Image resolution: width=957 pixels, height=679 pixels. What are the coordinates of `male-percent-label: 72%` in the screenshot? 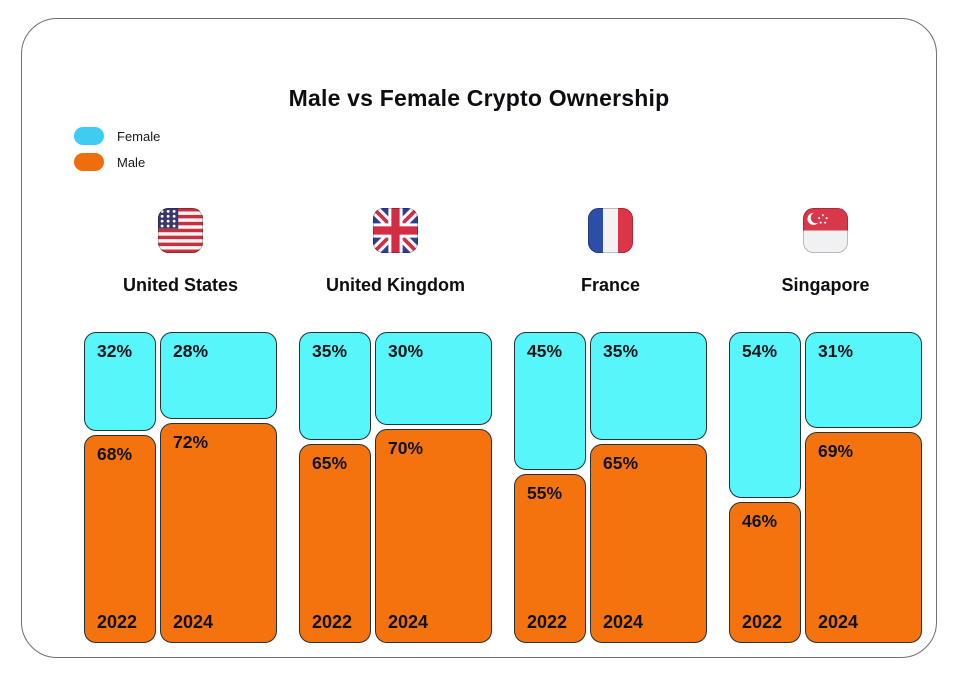 It's located at (191, 441).